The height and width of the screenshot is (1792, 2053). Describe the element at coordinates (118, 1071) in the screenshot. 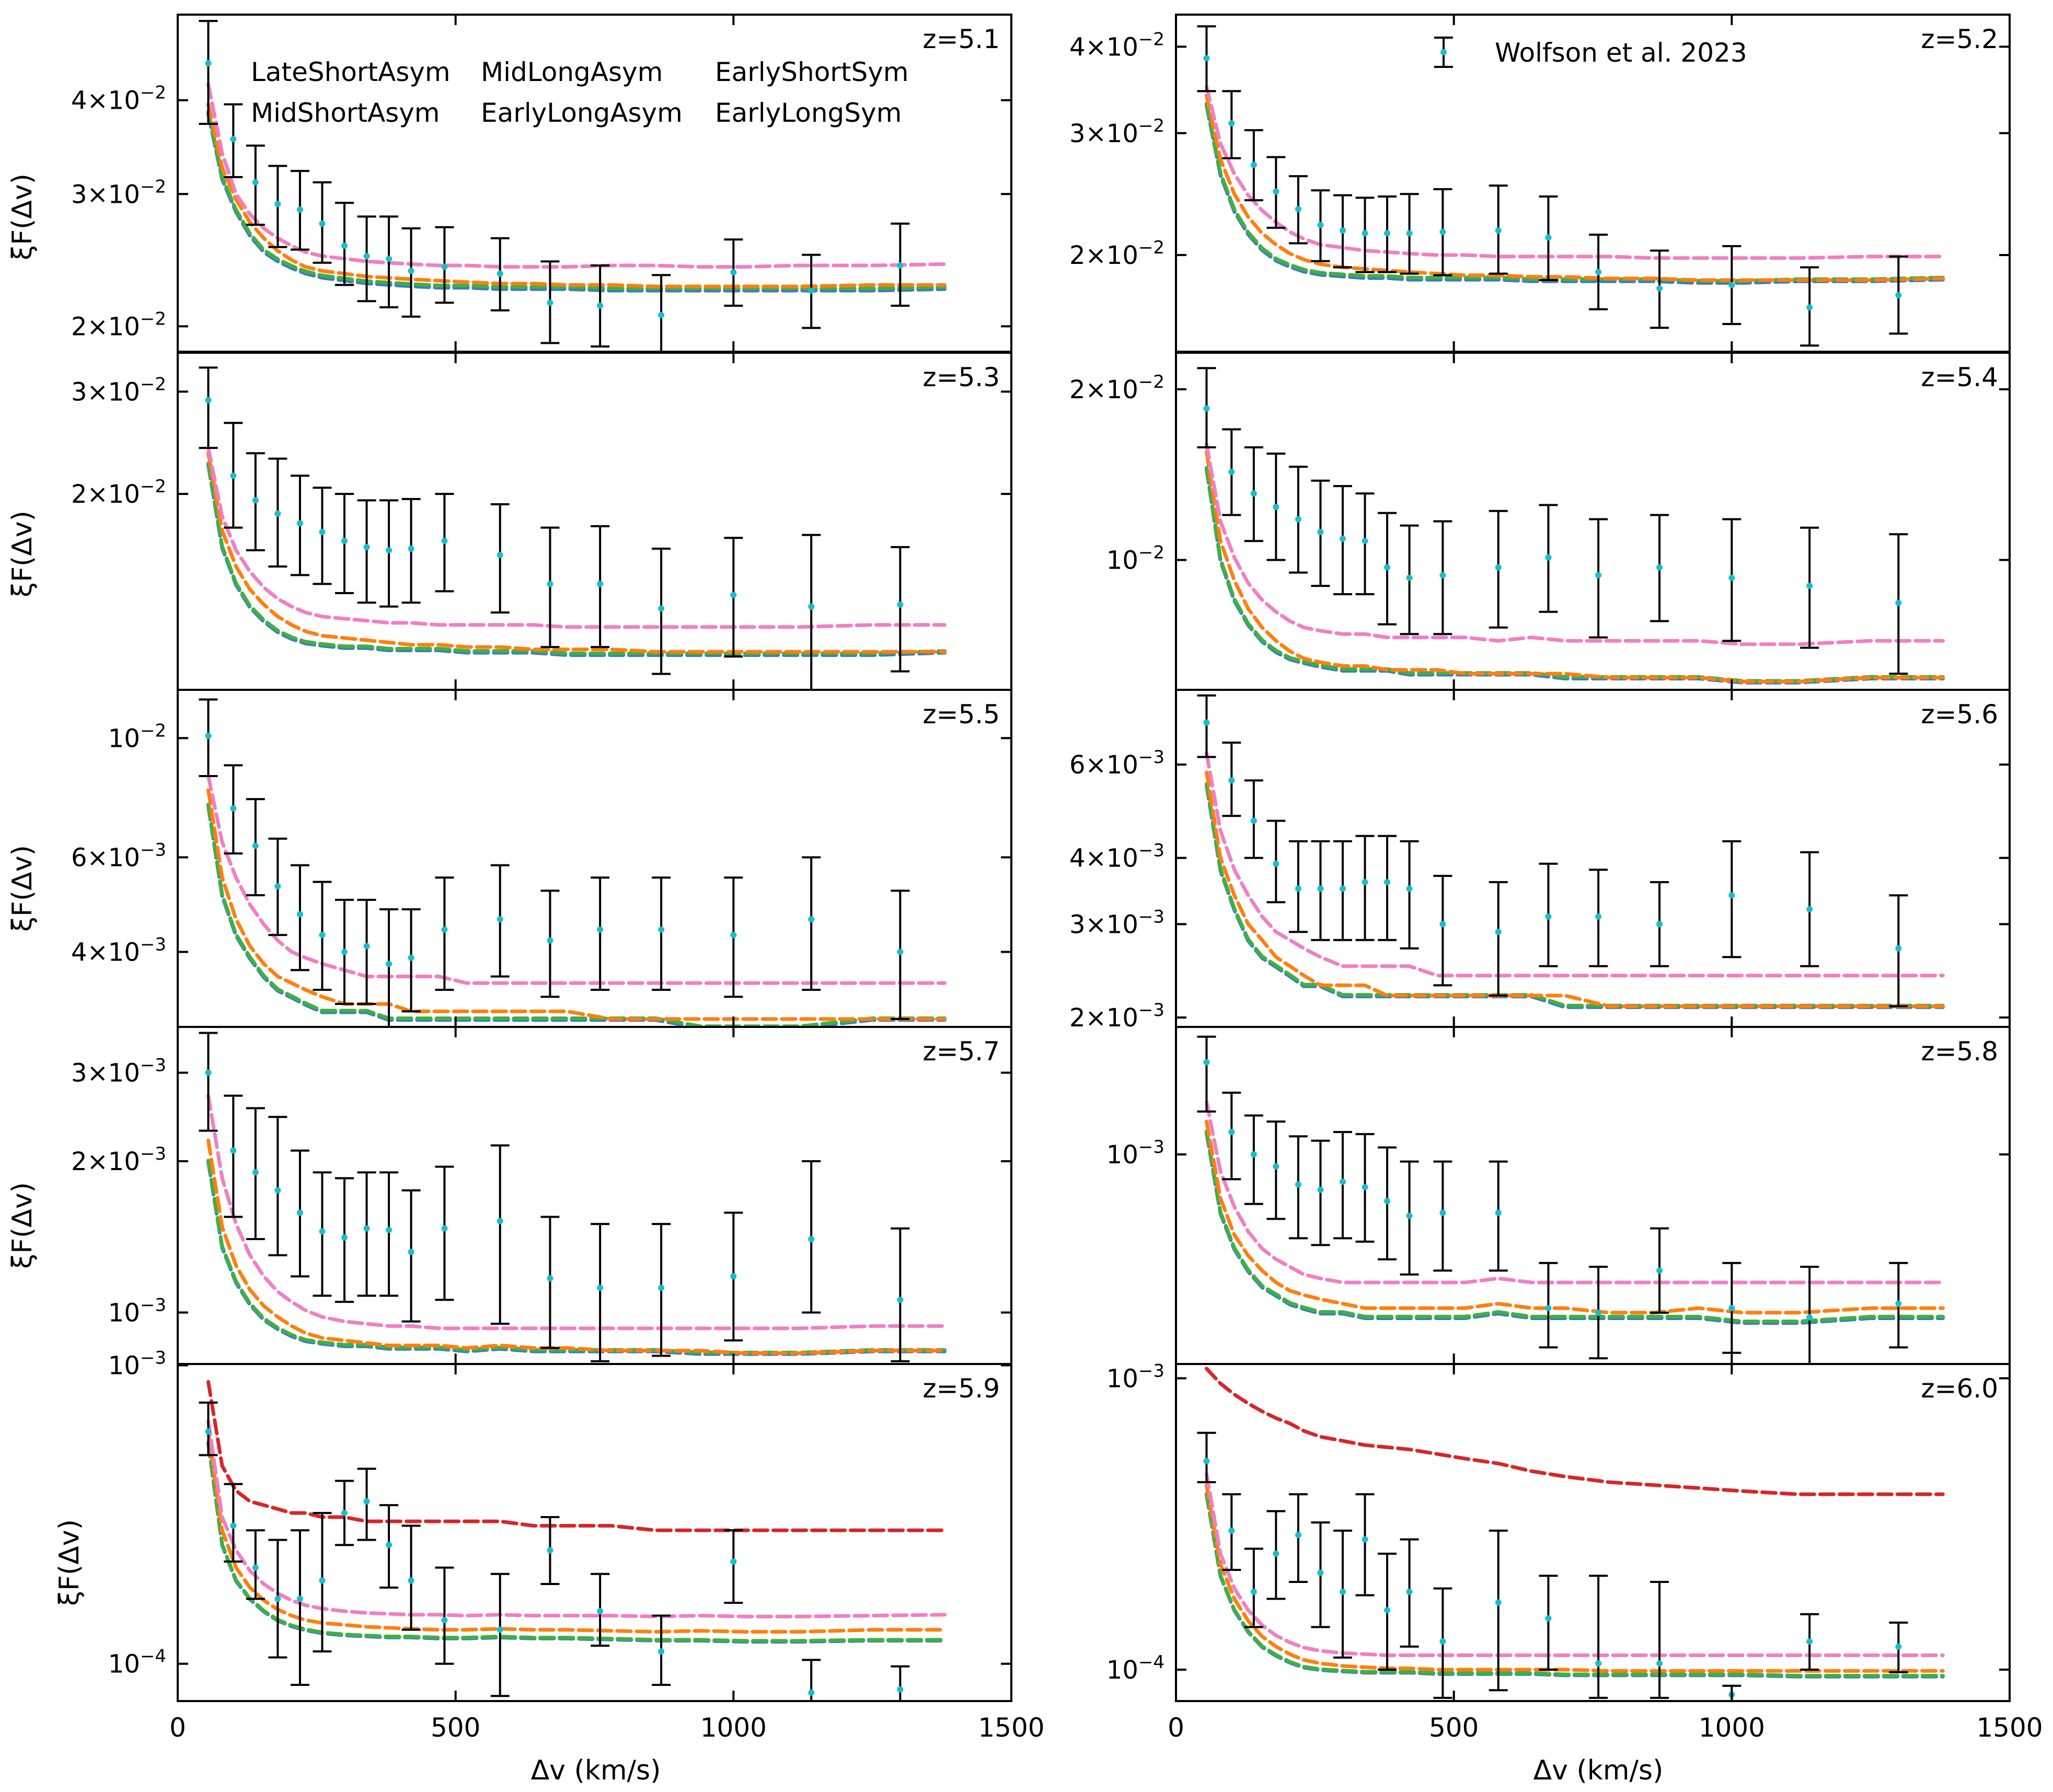

I see `y-tick-label: 3×10⁻³` at that location.